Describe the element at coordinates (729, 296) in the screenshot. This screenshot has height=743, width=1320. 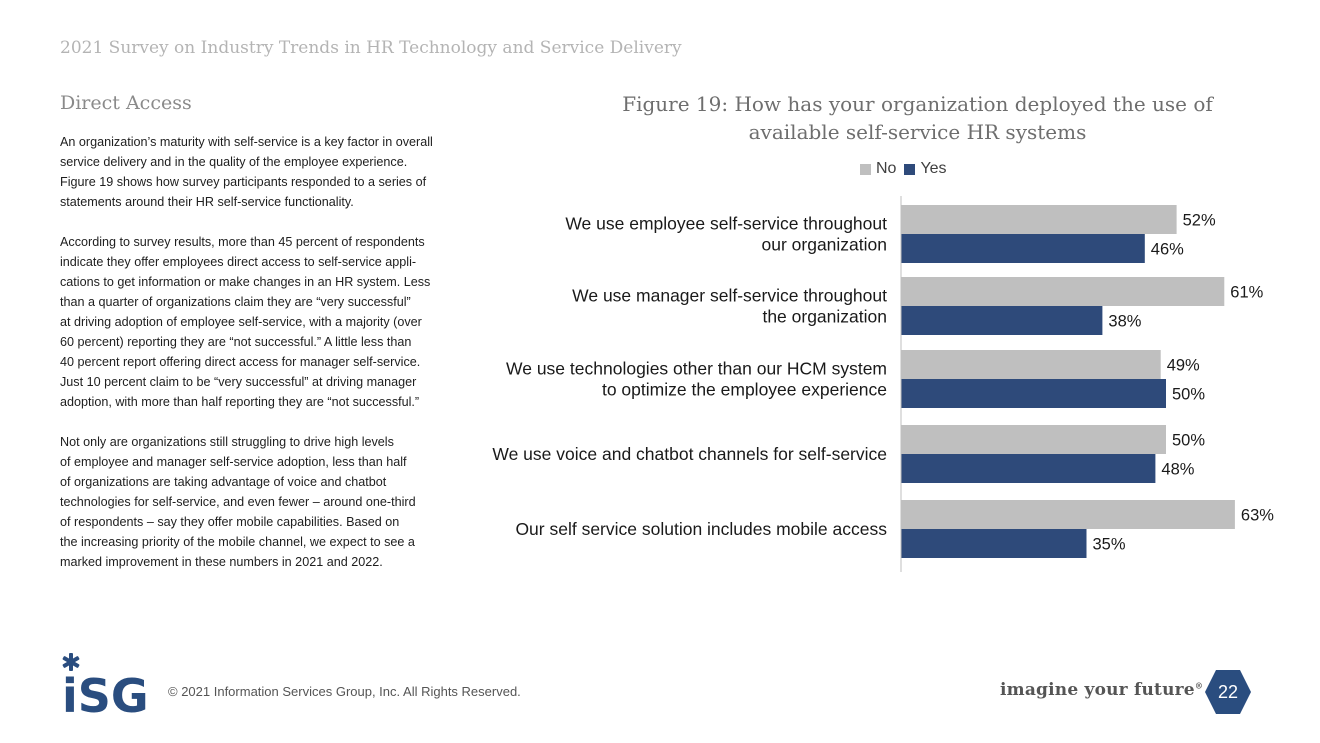
I see `category-label-2: We use manager self-service throughout` at that location.